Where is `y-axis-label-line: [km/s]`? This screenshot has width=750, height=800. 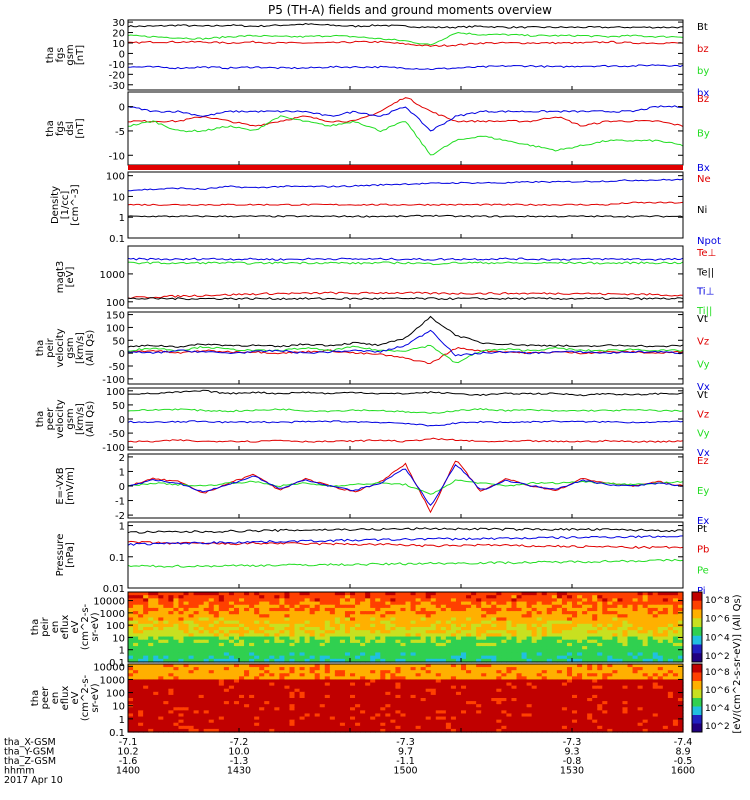
y-axis-label-line: [km/s] is located at coordinates (80, 419).